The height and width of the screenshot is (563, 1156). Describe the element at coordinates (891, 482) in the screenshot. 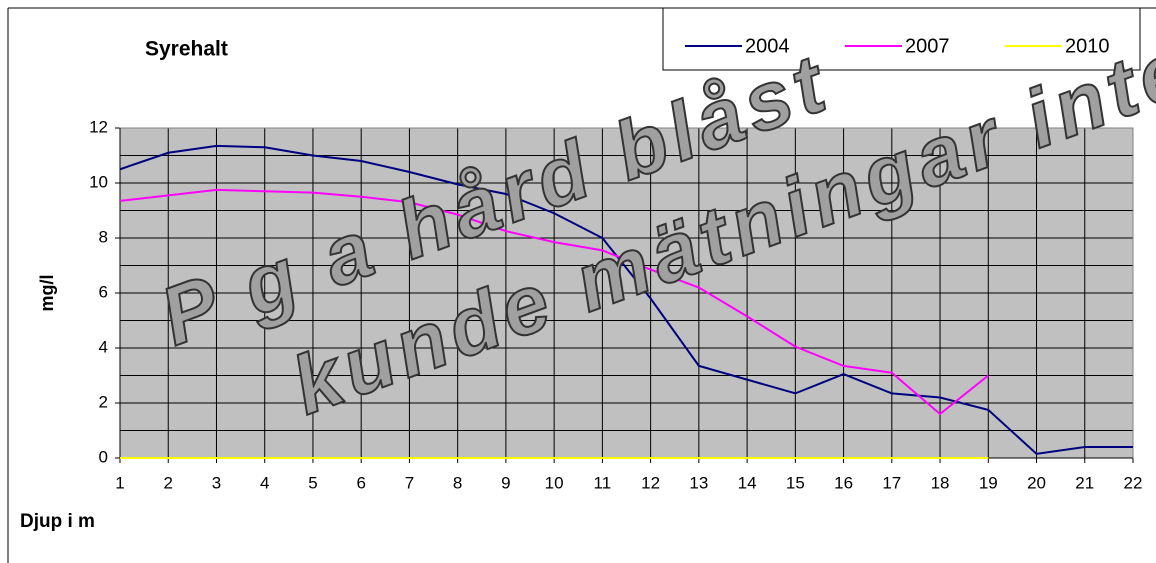

I see `x-tick-label: 17` at that location.